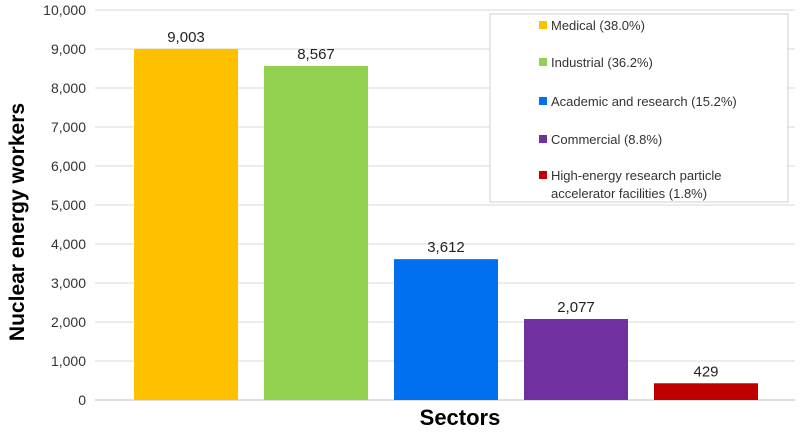  Describe the element at coordinates (446, 247) in the screenshot. I see `data-label: 3,612` at that location.